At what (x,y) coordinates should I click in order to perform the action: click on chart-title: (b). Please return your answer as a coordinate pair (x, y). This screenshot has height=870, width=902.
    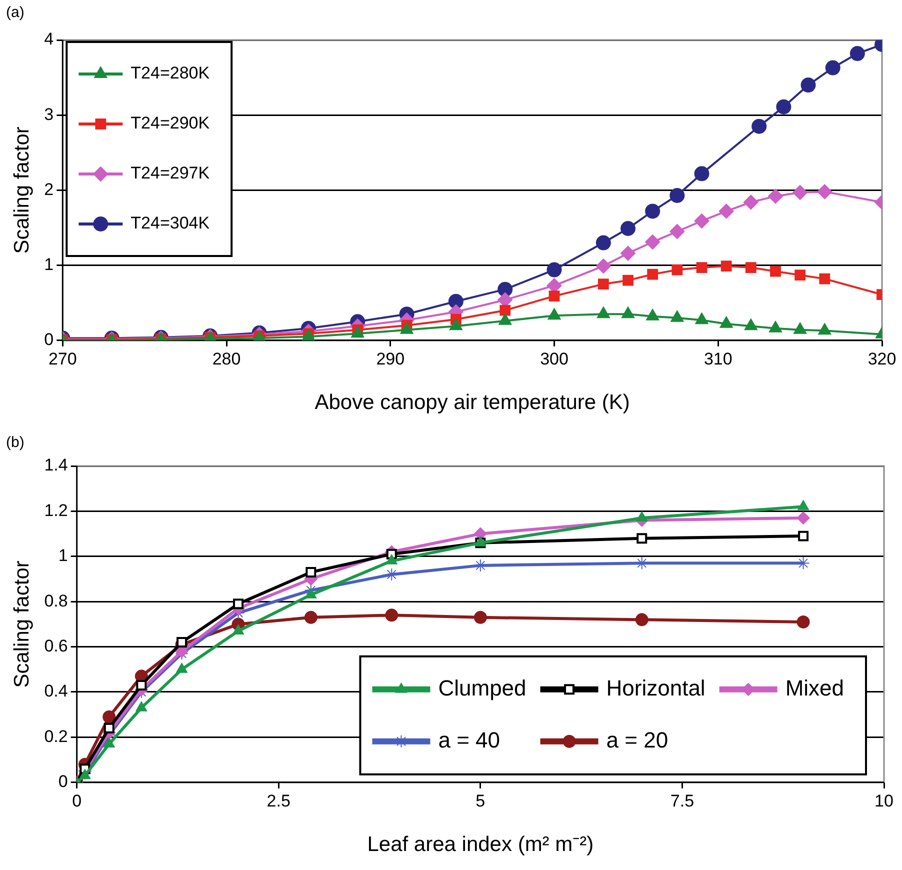
    Looking at the image, I should click on (15, 443).